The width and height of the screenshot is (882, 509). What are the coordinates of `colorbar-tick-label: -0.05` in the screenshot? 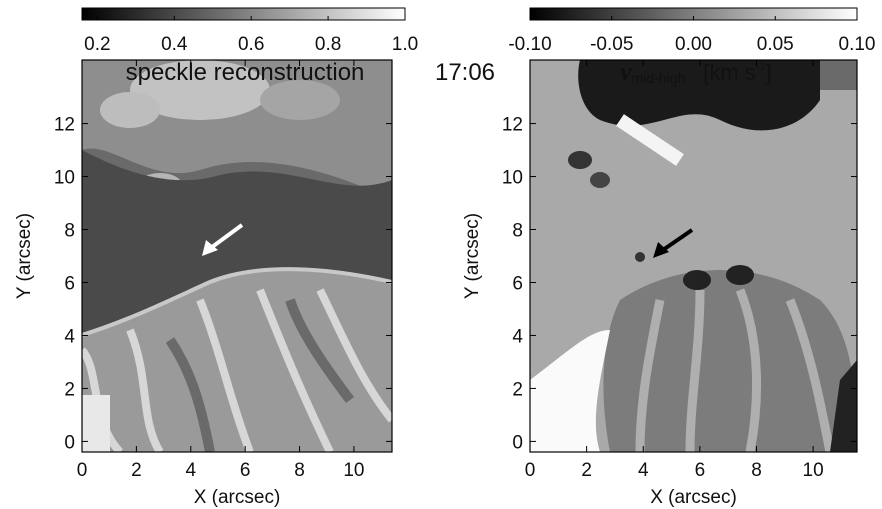 It's located at (611, 44).